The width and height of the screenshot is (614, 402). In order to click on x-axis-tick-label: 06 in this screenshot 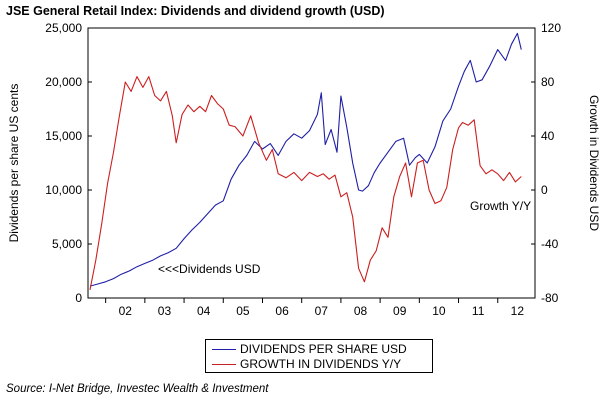, I will do `click(282, 311)`.